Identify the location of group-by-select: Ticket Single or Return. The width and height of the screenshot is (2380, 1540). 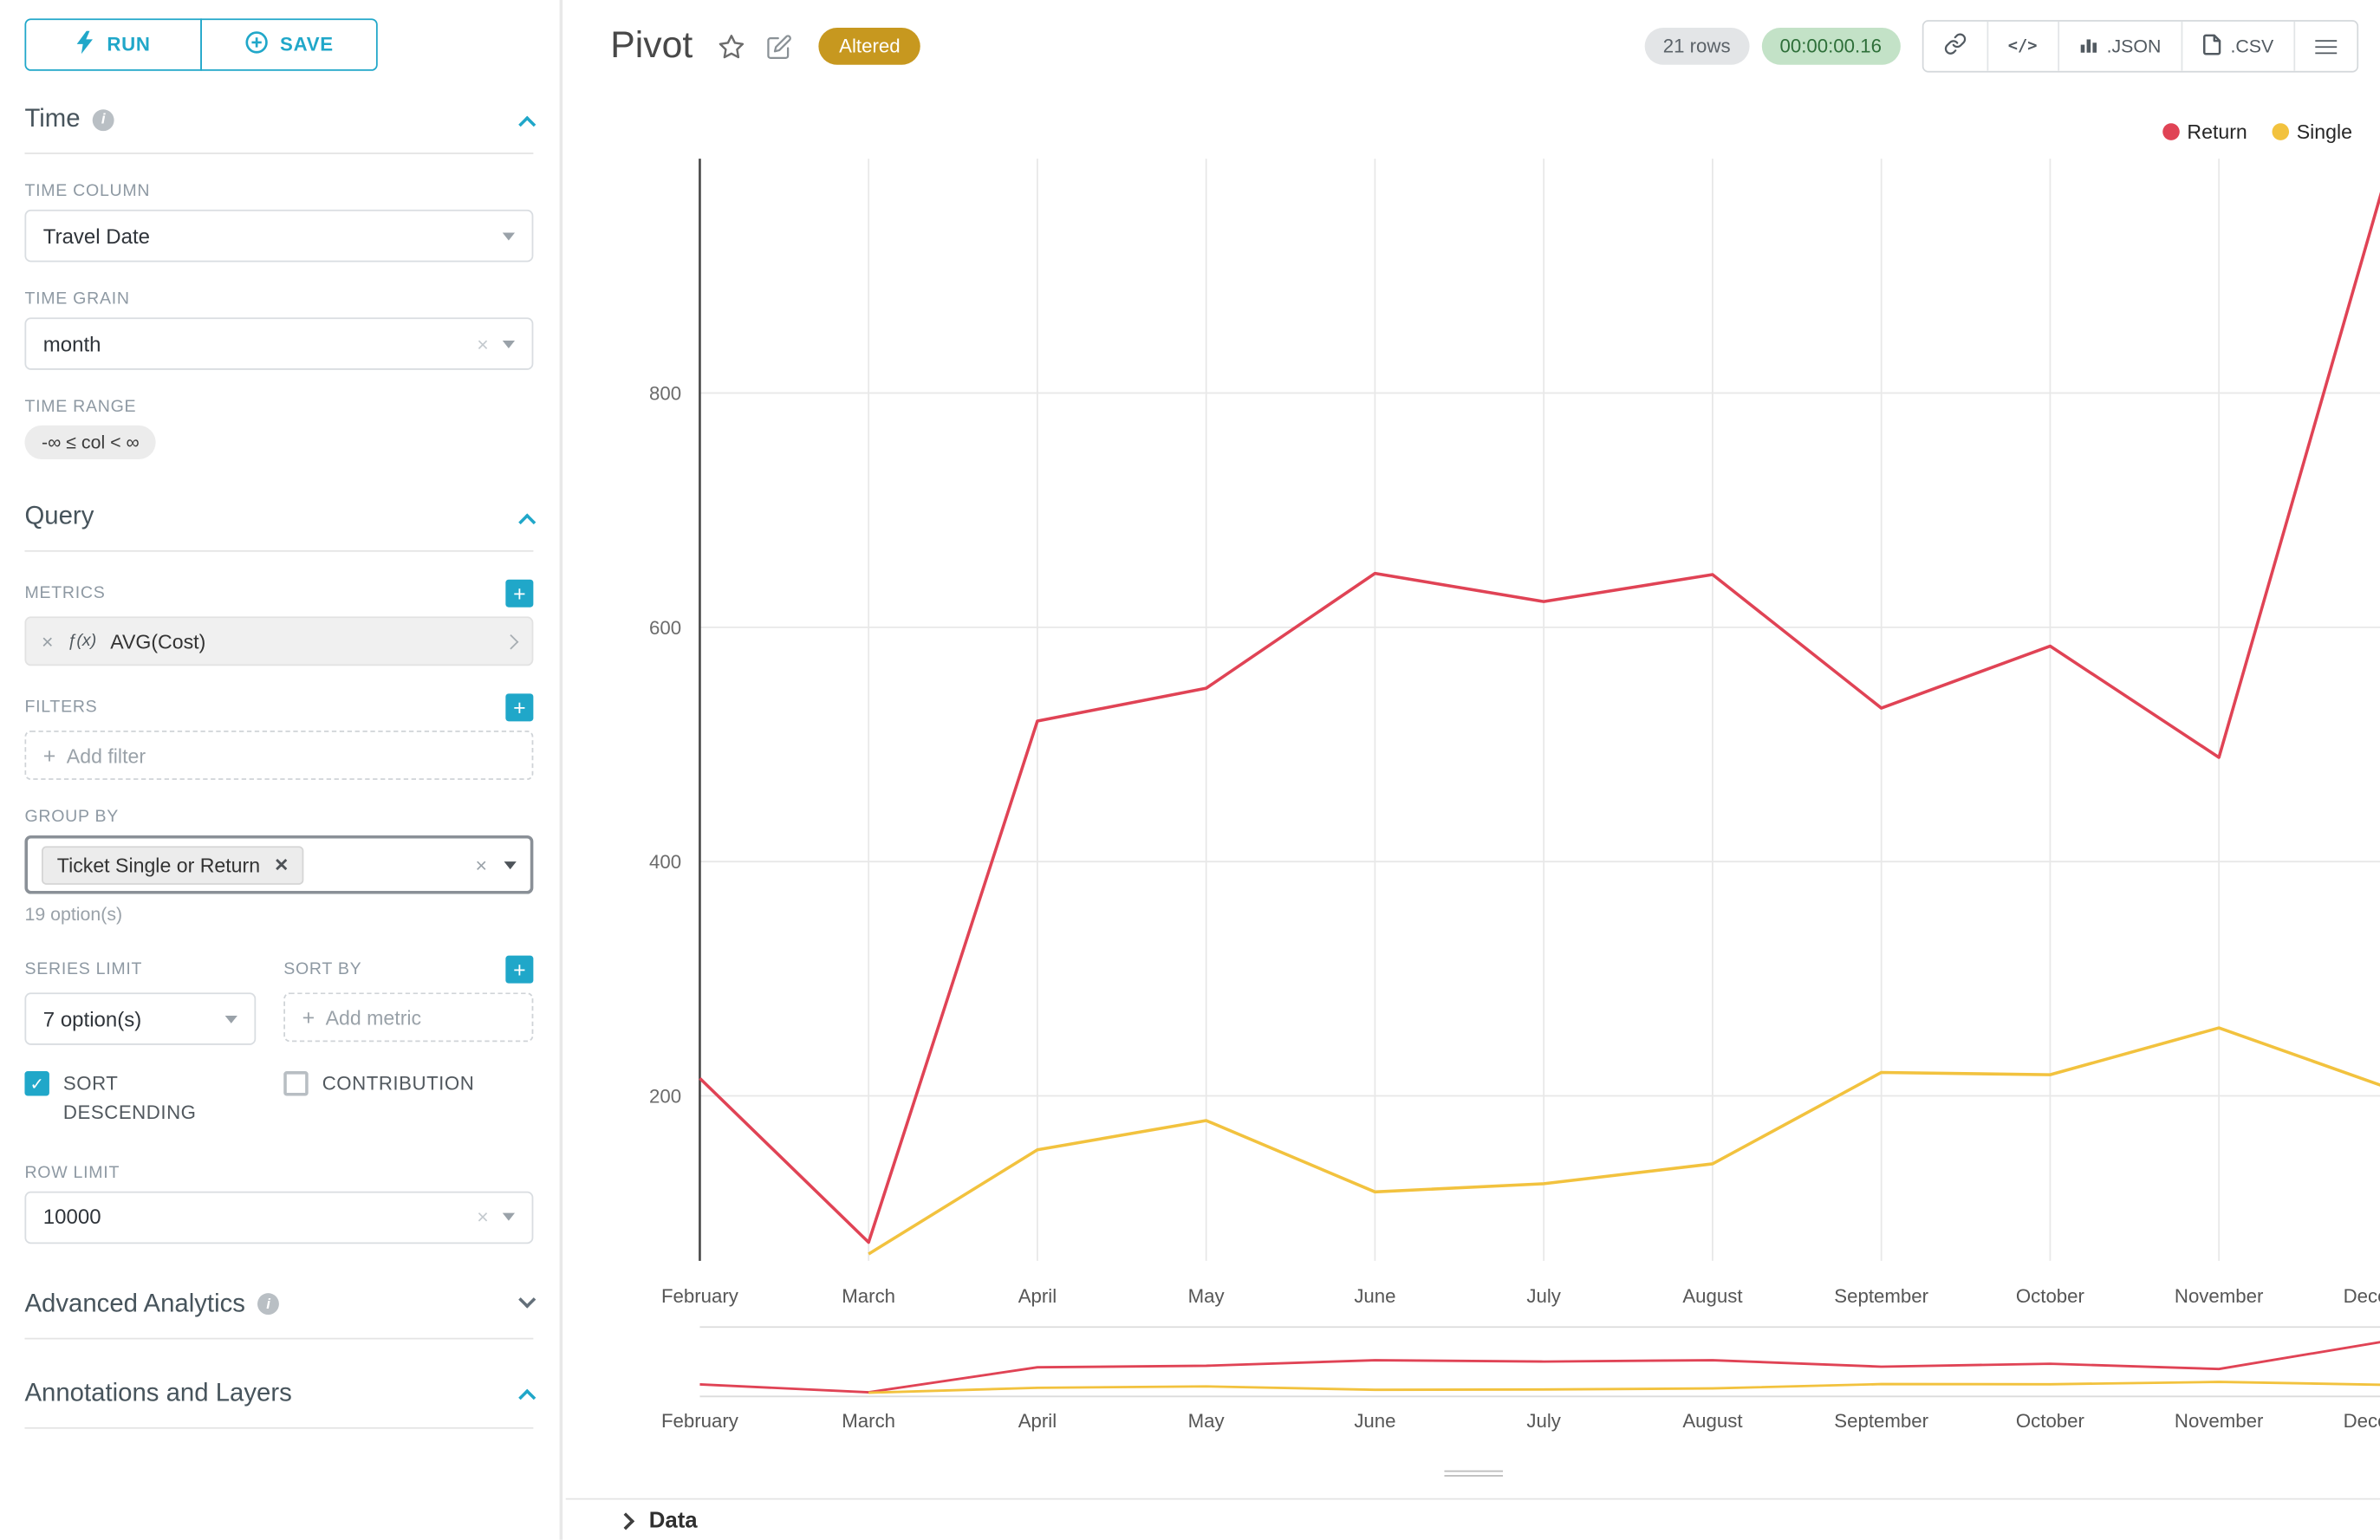
(279, 865).